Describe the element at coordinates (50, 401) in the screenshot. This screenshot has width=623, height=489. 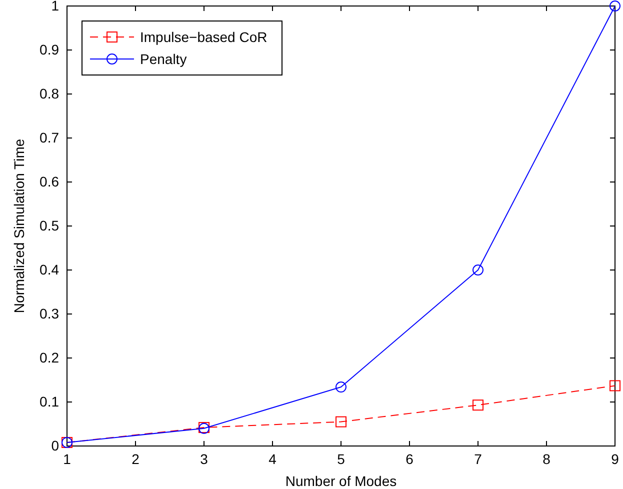
I see `y-tick-label: 0.1` at that location.